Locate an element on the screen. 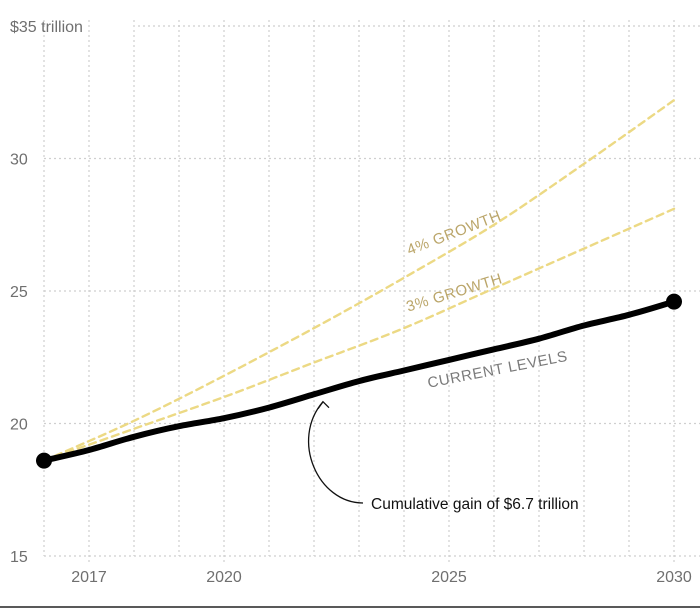 Image resolution: width=700 pixels, height=610 pixels. x-axis-ticks: 2017 2020 2025 2030 is located at coordinates (381, 577).